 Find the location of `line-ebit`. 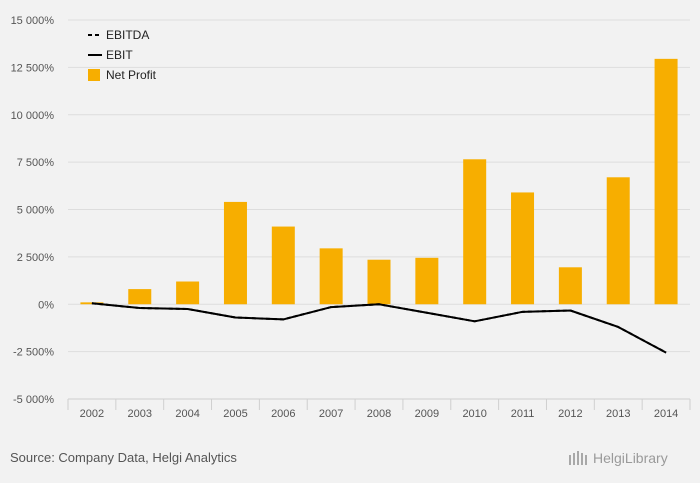

line-ebit is located at coordinates (379, 328).